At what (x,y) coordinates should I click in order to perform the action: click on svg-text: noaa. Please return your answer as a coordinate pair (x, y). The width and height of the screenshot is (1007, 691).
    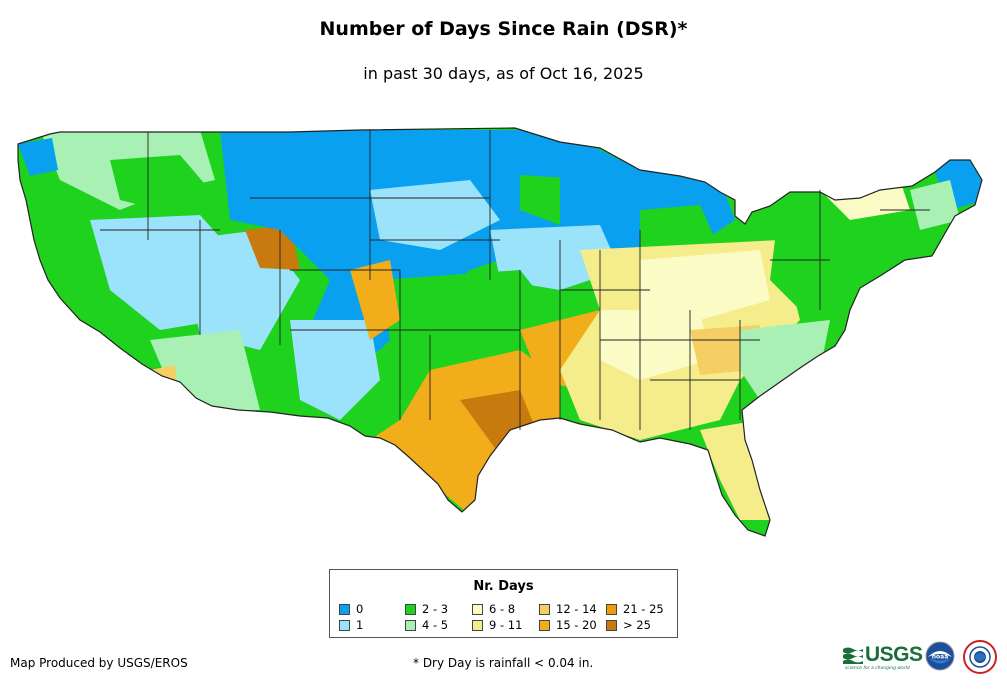
    Looking at the image, I should click on (940, 657).